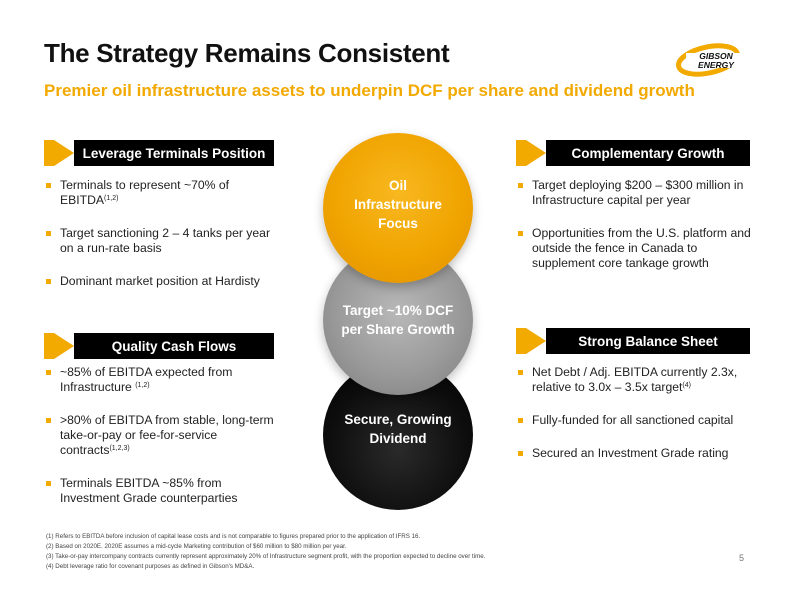 This screenshot has height=612, width=792. I want to click on quality-header: Quality Cash Flows, so click(174, 346).